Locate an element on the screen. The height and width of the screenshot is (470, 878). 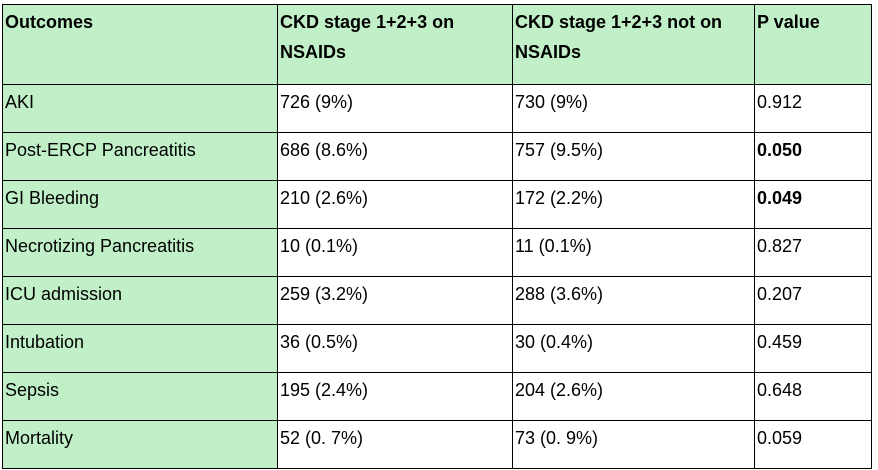
value-cell: 757 (9.5%) is located at coordinates (633, 156).